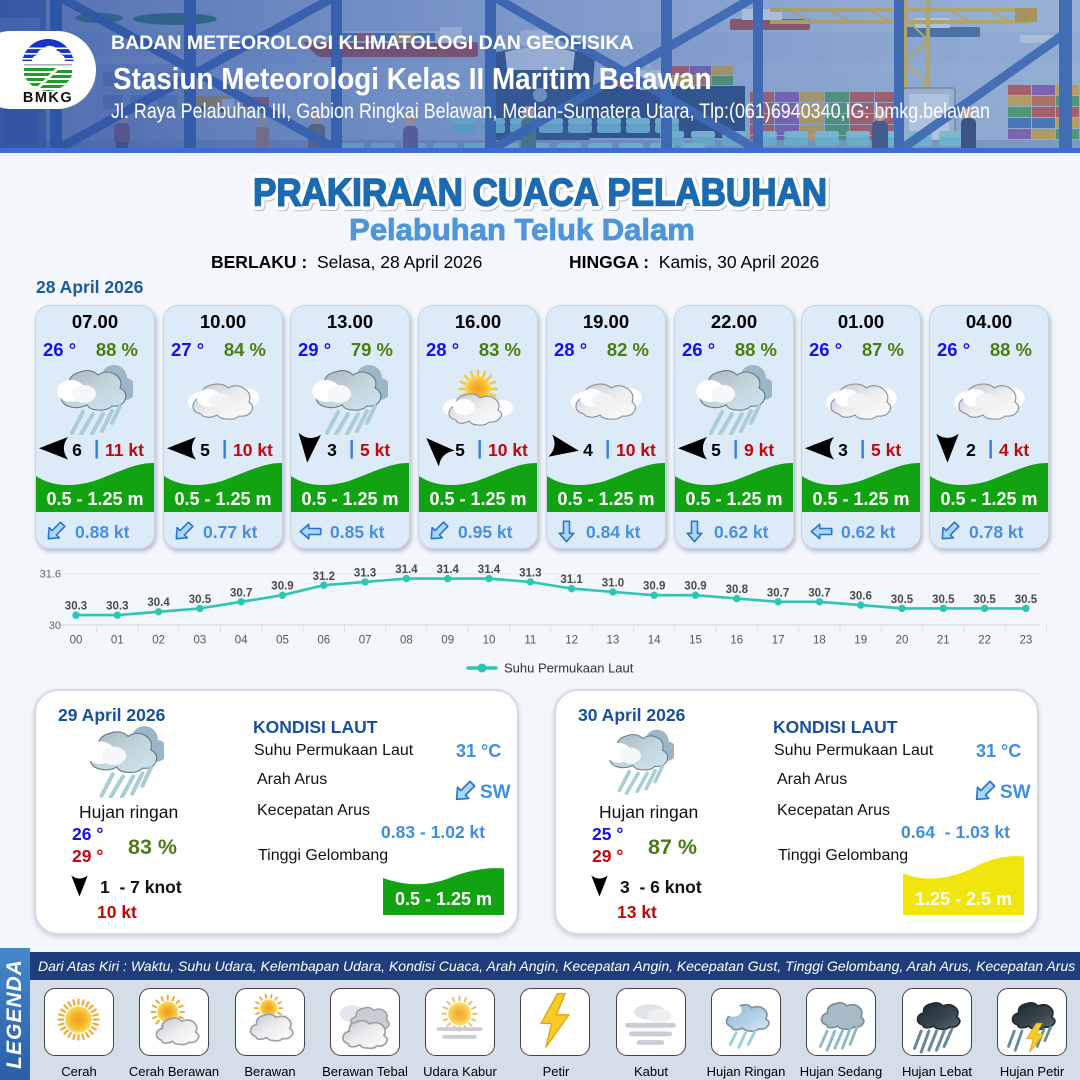 The width and height of the screenshot is (1080, 1080). I want to click on svg-text: 30, so click(55, 626).